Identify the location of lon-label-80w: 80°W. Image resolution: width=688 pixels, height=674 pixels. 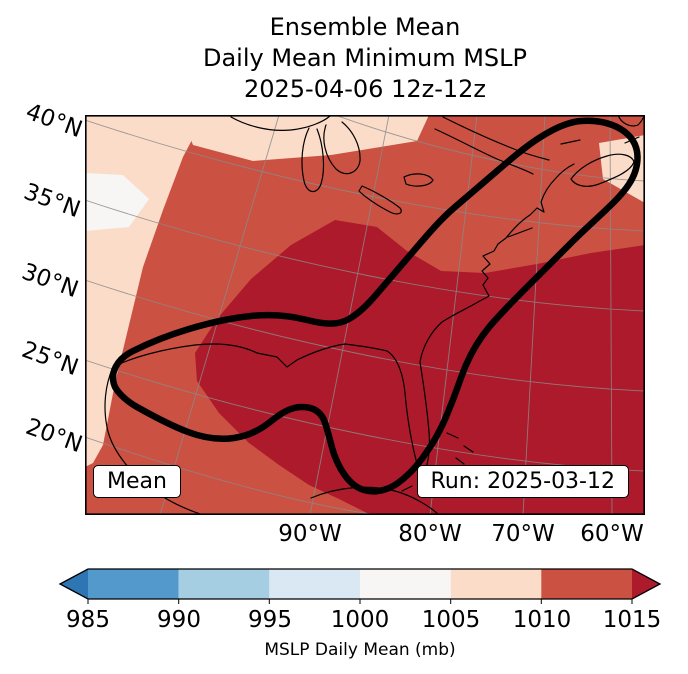
(430, 534).